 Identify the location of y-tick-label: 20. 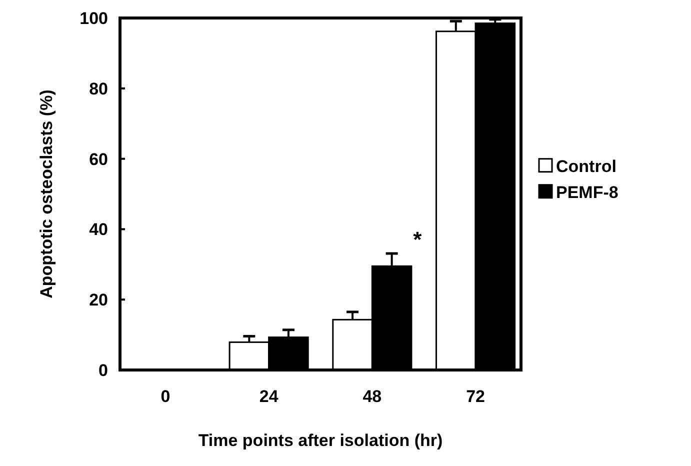
(98, 300).